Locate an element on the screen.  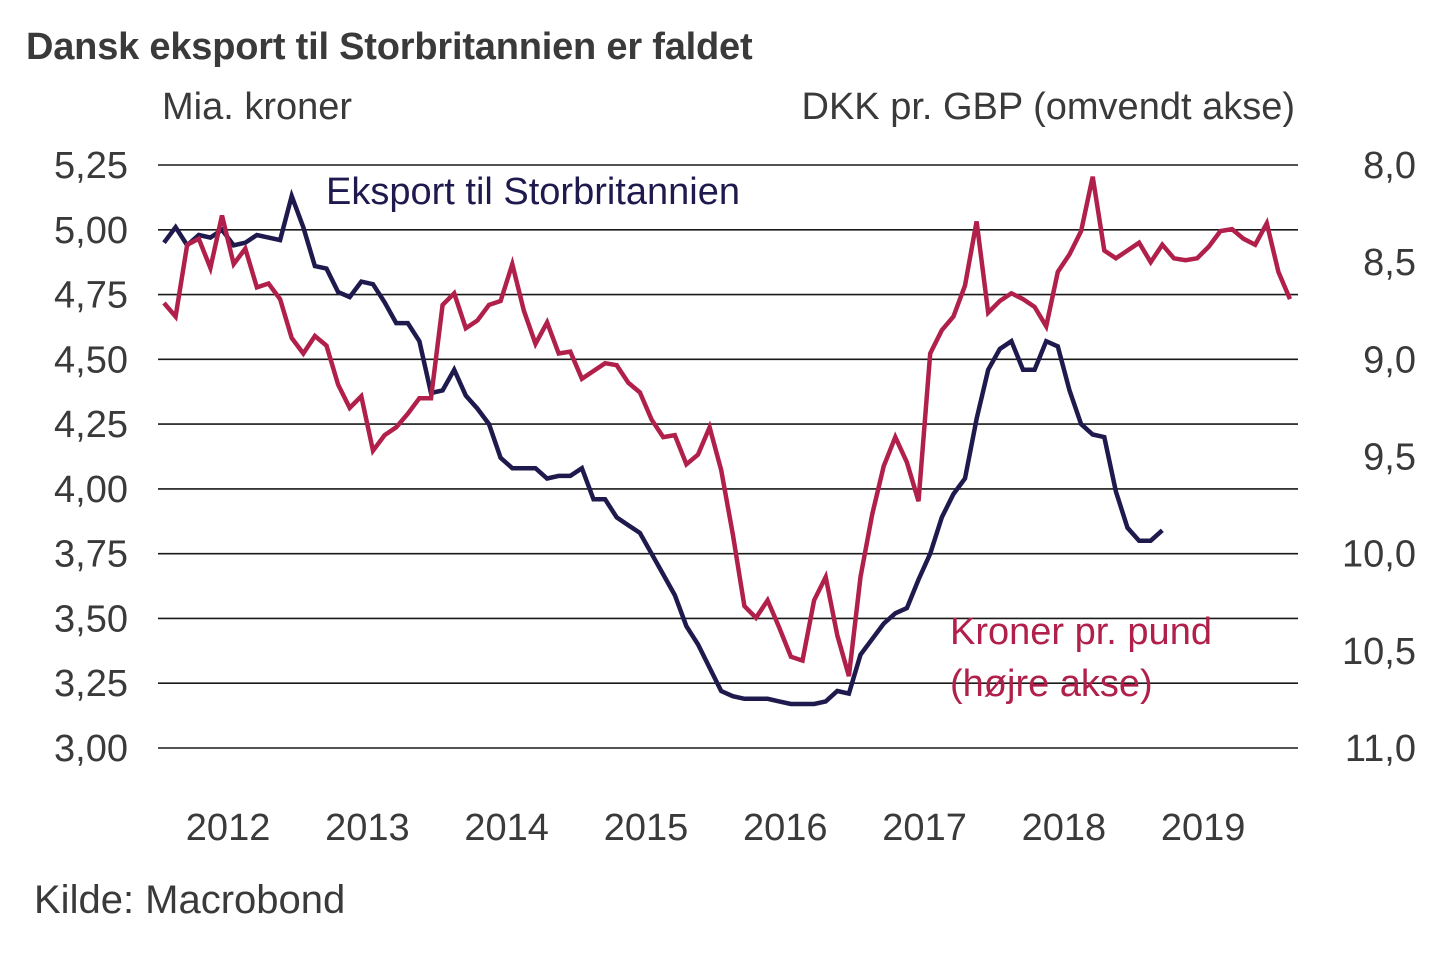
x-tick-label: 2014 is located at coordinates (506, 828).